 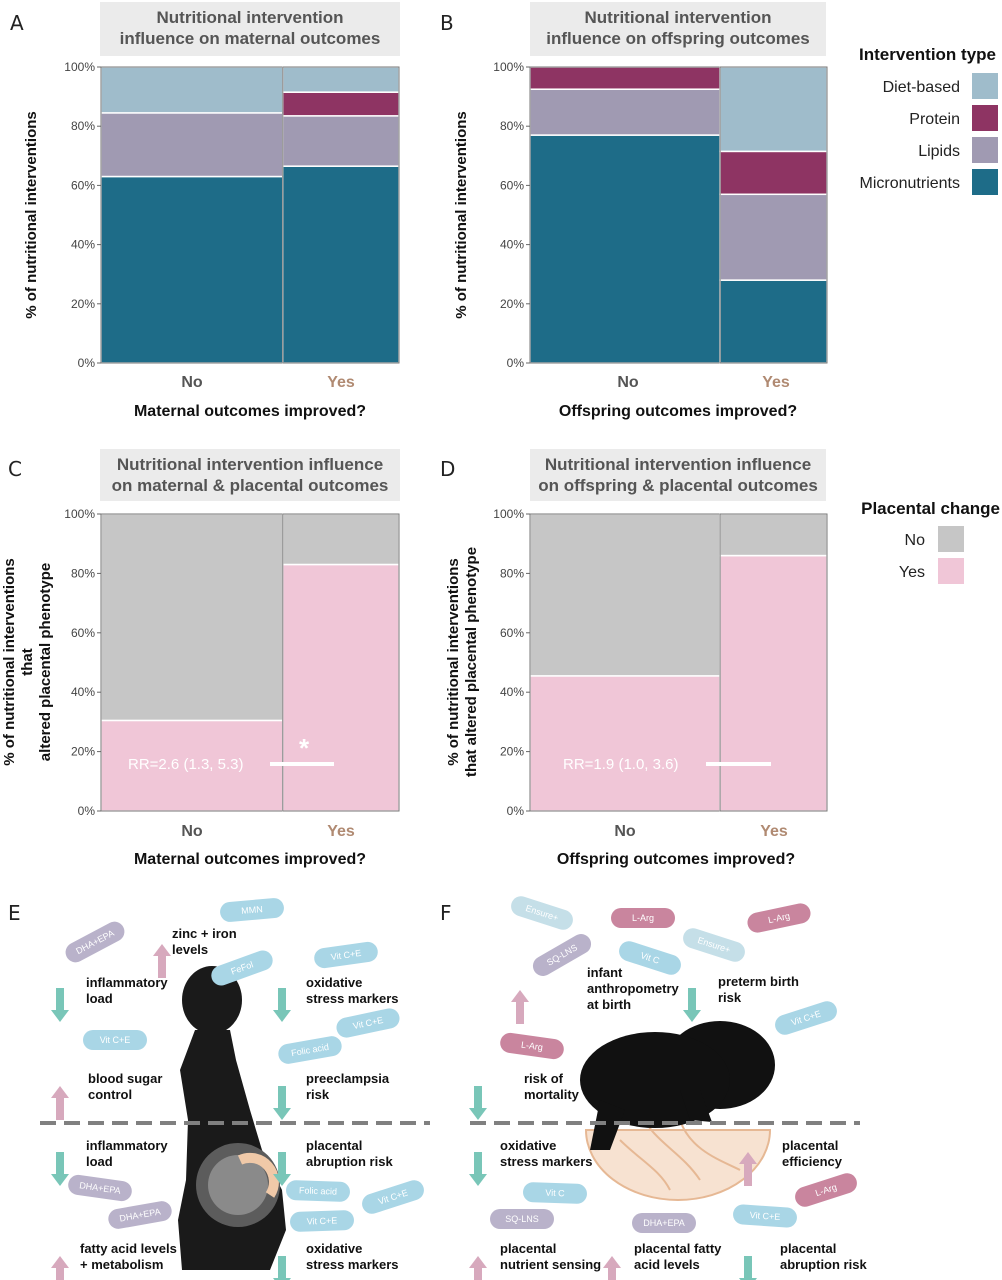 What do you see at coordinates (471, 662) in the screenshot?
I see `panel-d-y-label-line-2: that altered placental phenotype` at bounding box center [471, 662].